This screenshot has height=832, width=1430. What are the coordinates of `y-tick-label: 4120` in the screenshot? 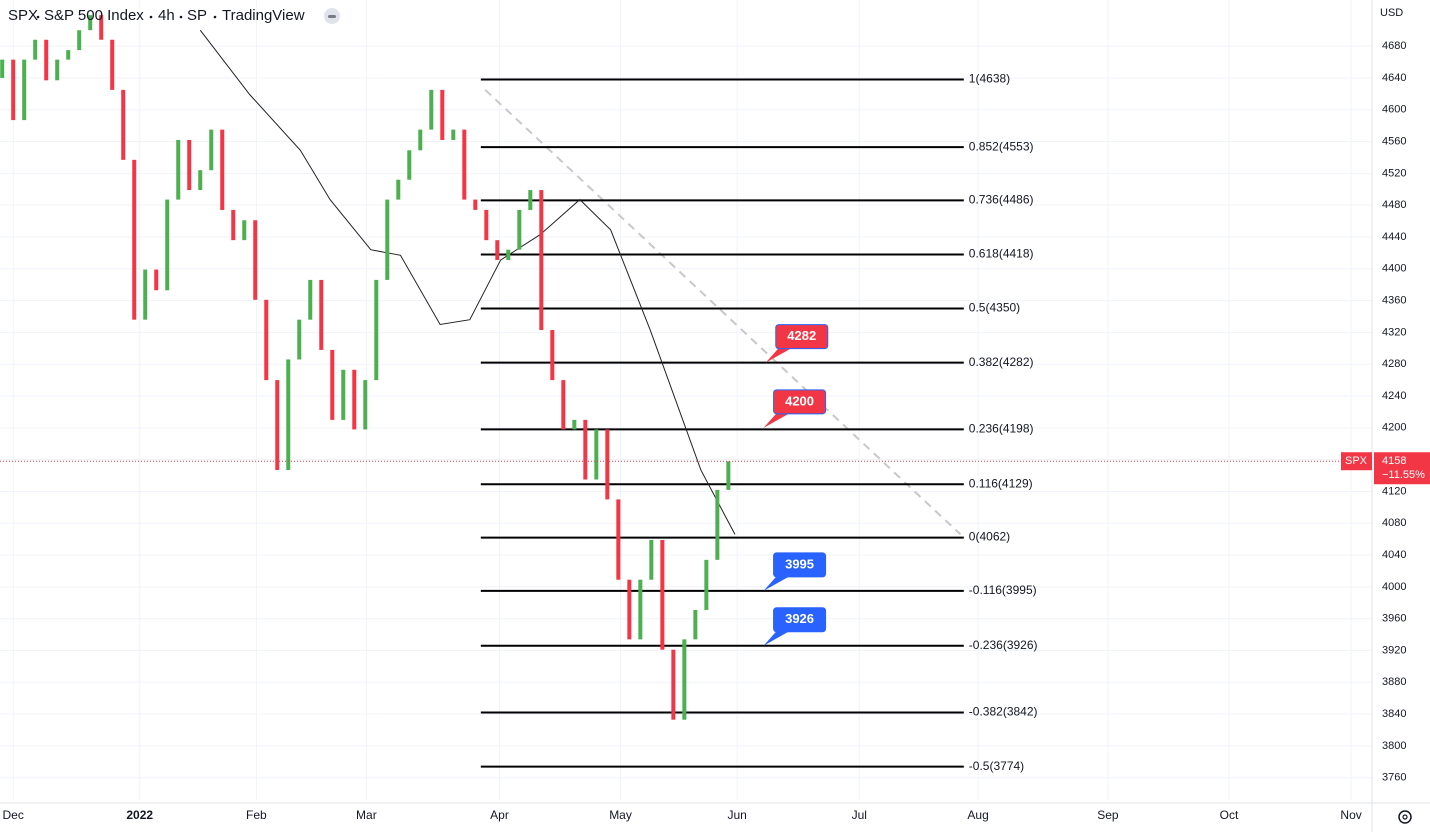 It's located at (1394, 491).